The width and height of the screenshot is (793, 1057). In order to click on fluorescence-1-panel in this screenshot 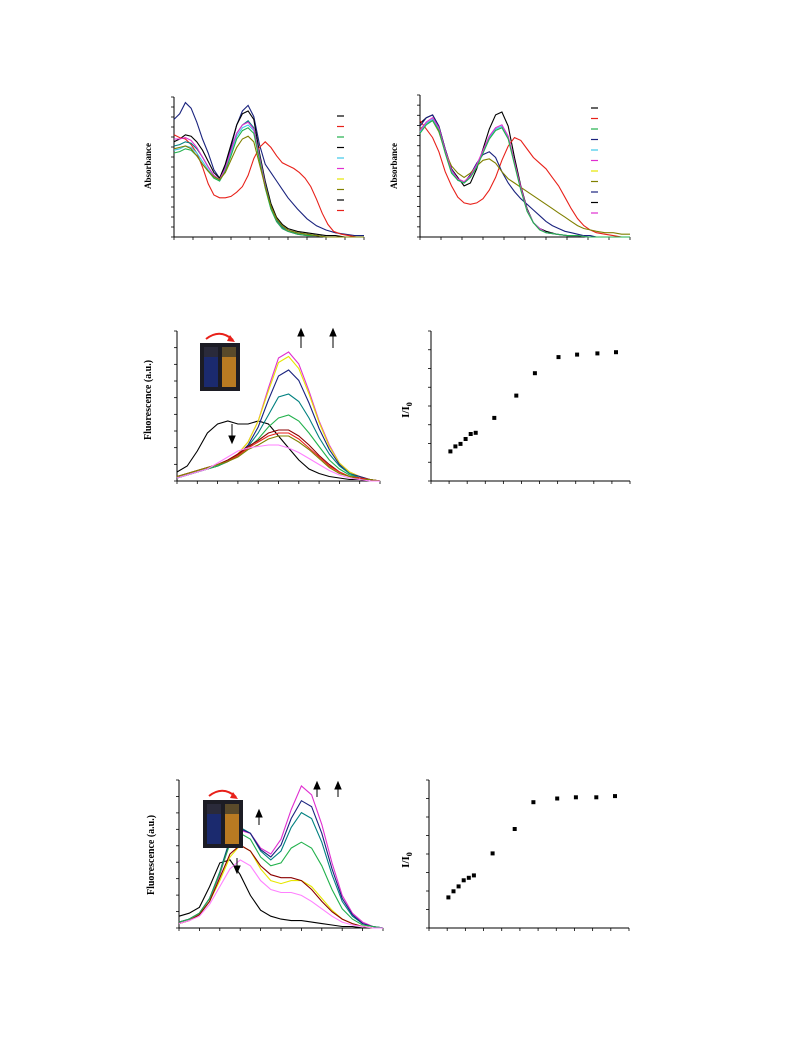, I will do `click(277, 407)`.